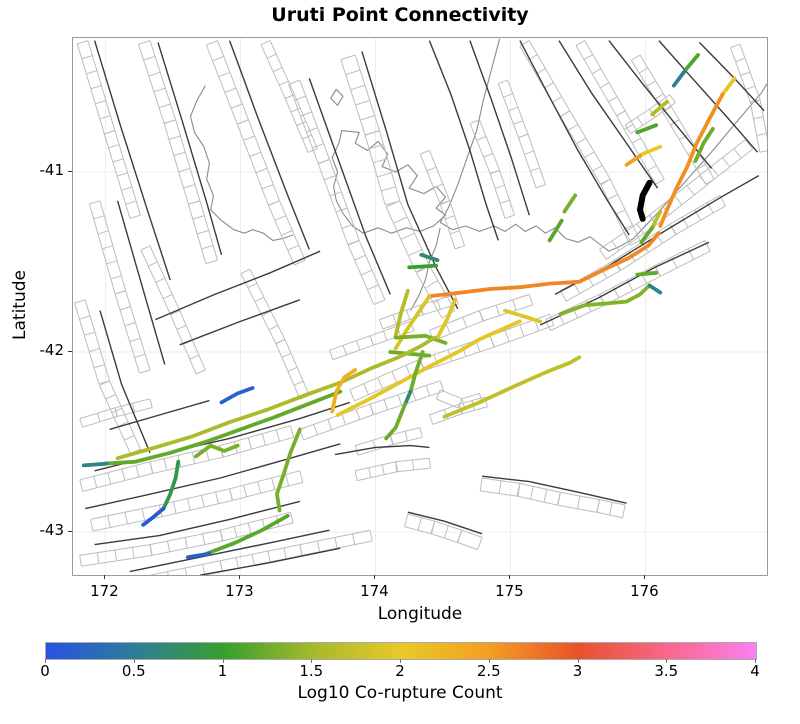 The width and height of the screenshot is (800, 724). What do you see at coordinates (311, 671) in the screenshot?
I see `colorbar-tick-label: 1.5` at bounding box center [311, 671].